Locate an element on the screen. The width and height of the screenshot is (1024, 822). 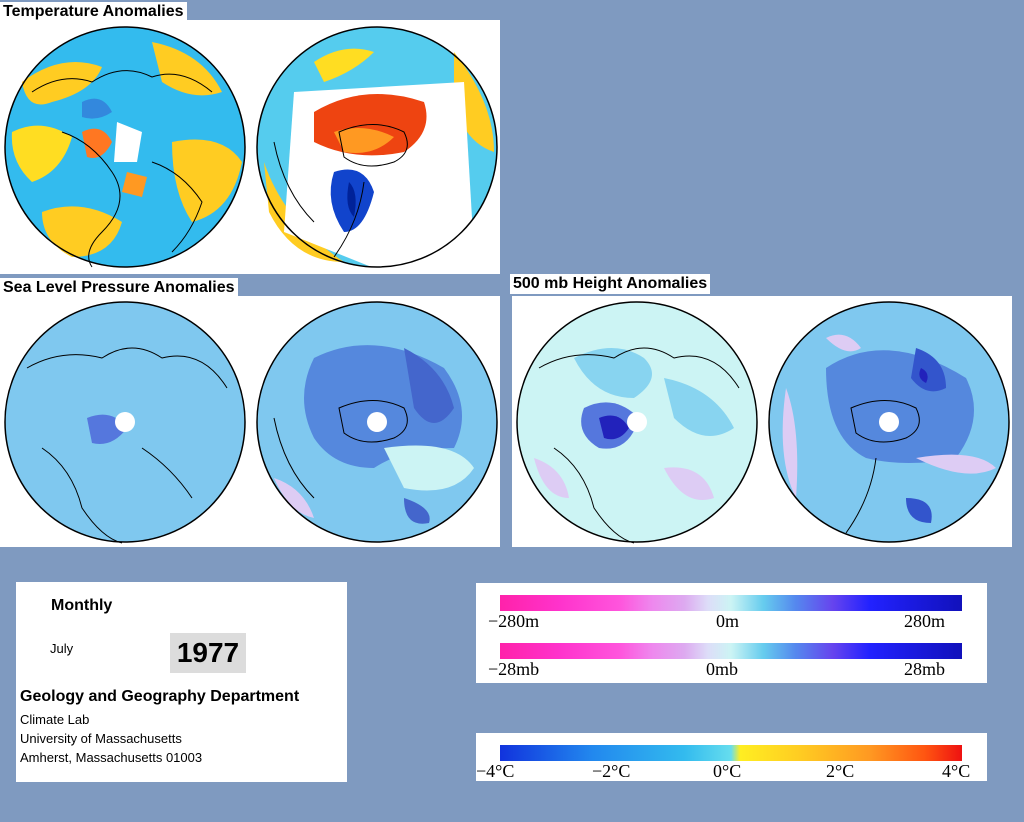
slp-globe-south is located at coordinates (377, 422).